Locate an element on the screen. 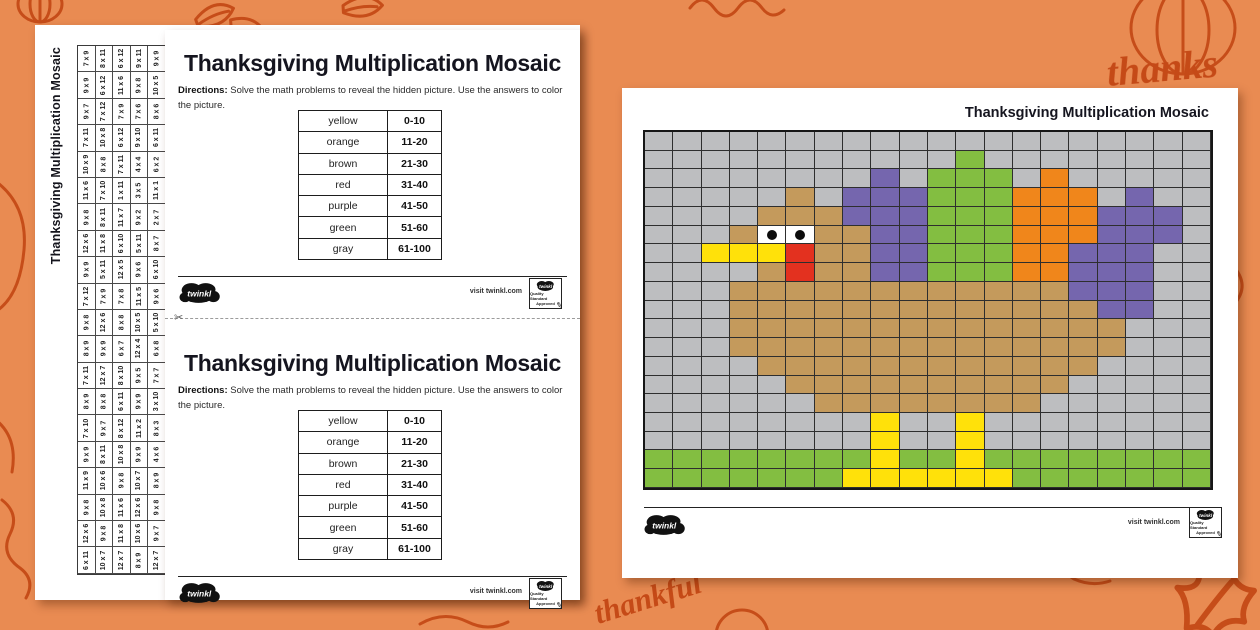 This screenshot has width=1260, height=630. problem-cell: 11 x 7 is located at coordinates (122, 217).